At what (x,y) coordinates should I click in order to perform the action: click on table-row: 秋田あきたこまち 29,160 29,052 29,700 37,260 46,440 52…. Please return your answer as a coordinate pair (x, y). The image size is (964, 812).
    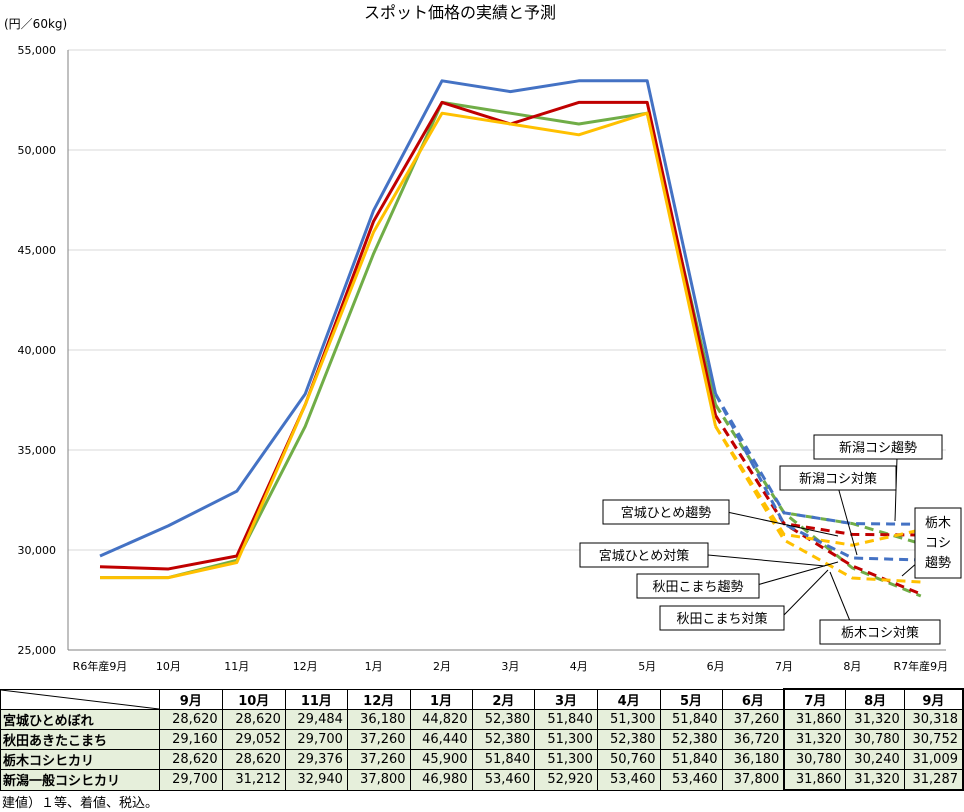
    Looking at the image, I should click on (482, 739).